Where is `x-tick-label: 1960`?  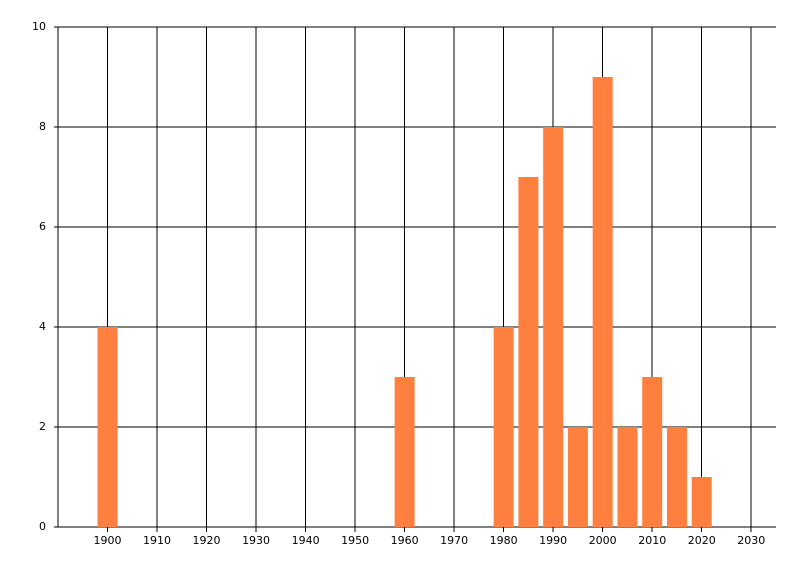 x-tick-label: 1960 is located at coordinates (405, 540).